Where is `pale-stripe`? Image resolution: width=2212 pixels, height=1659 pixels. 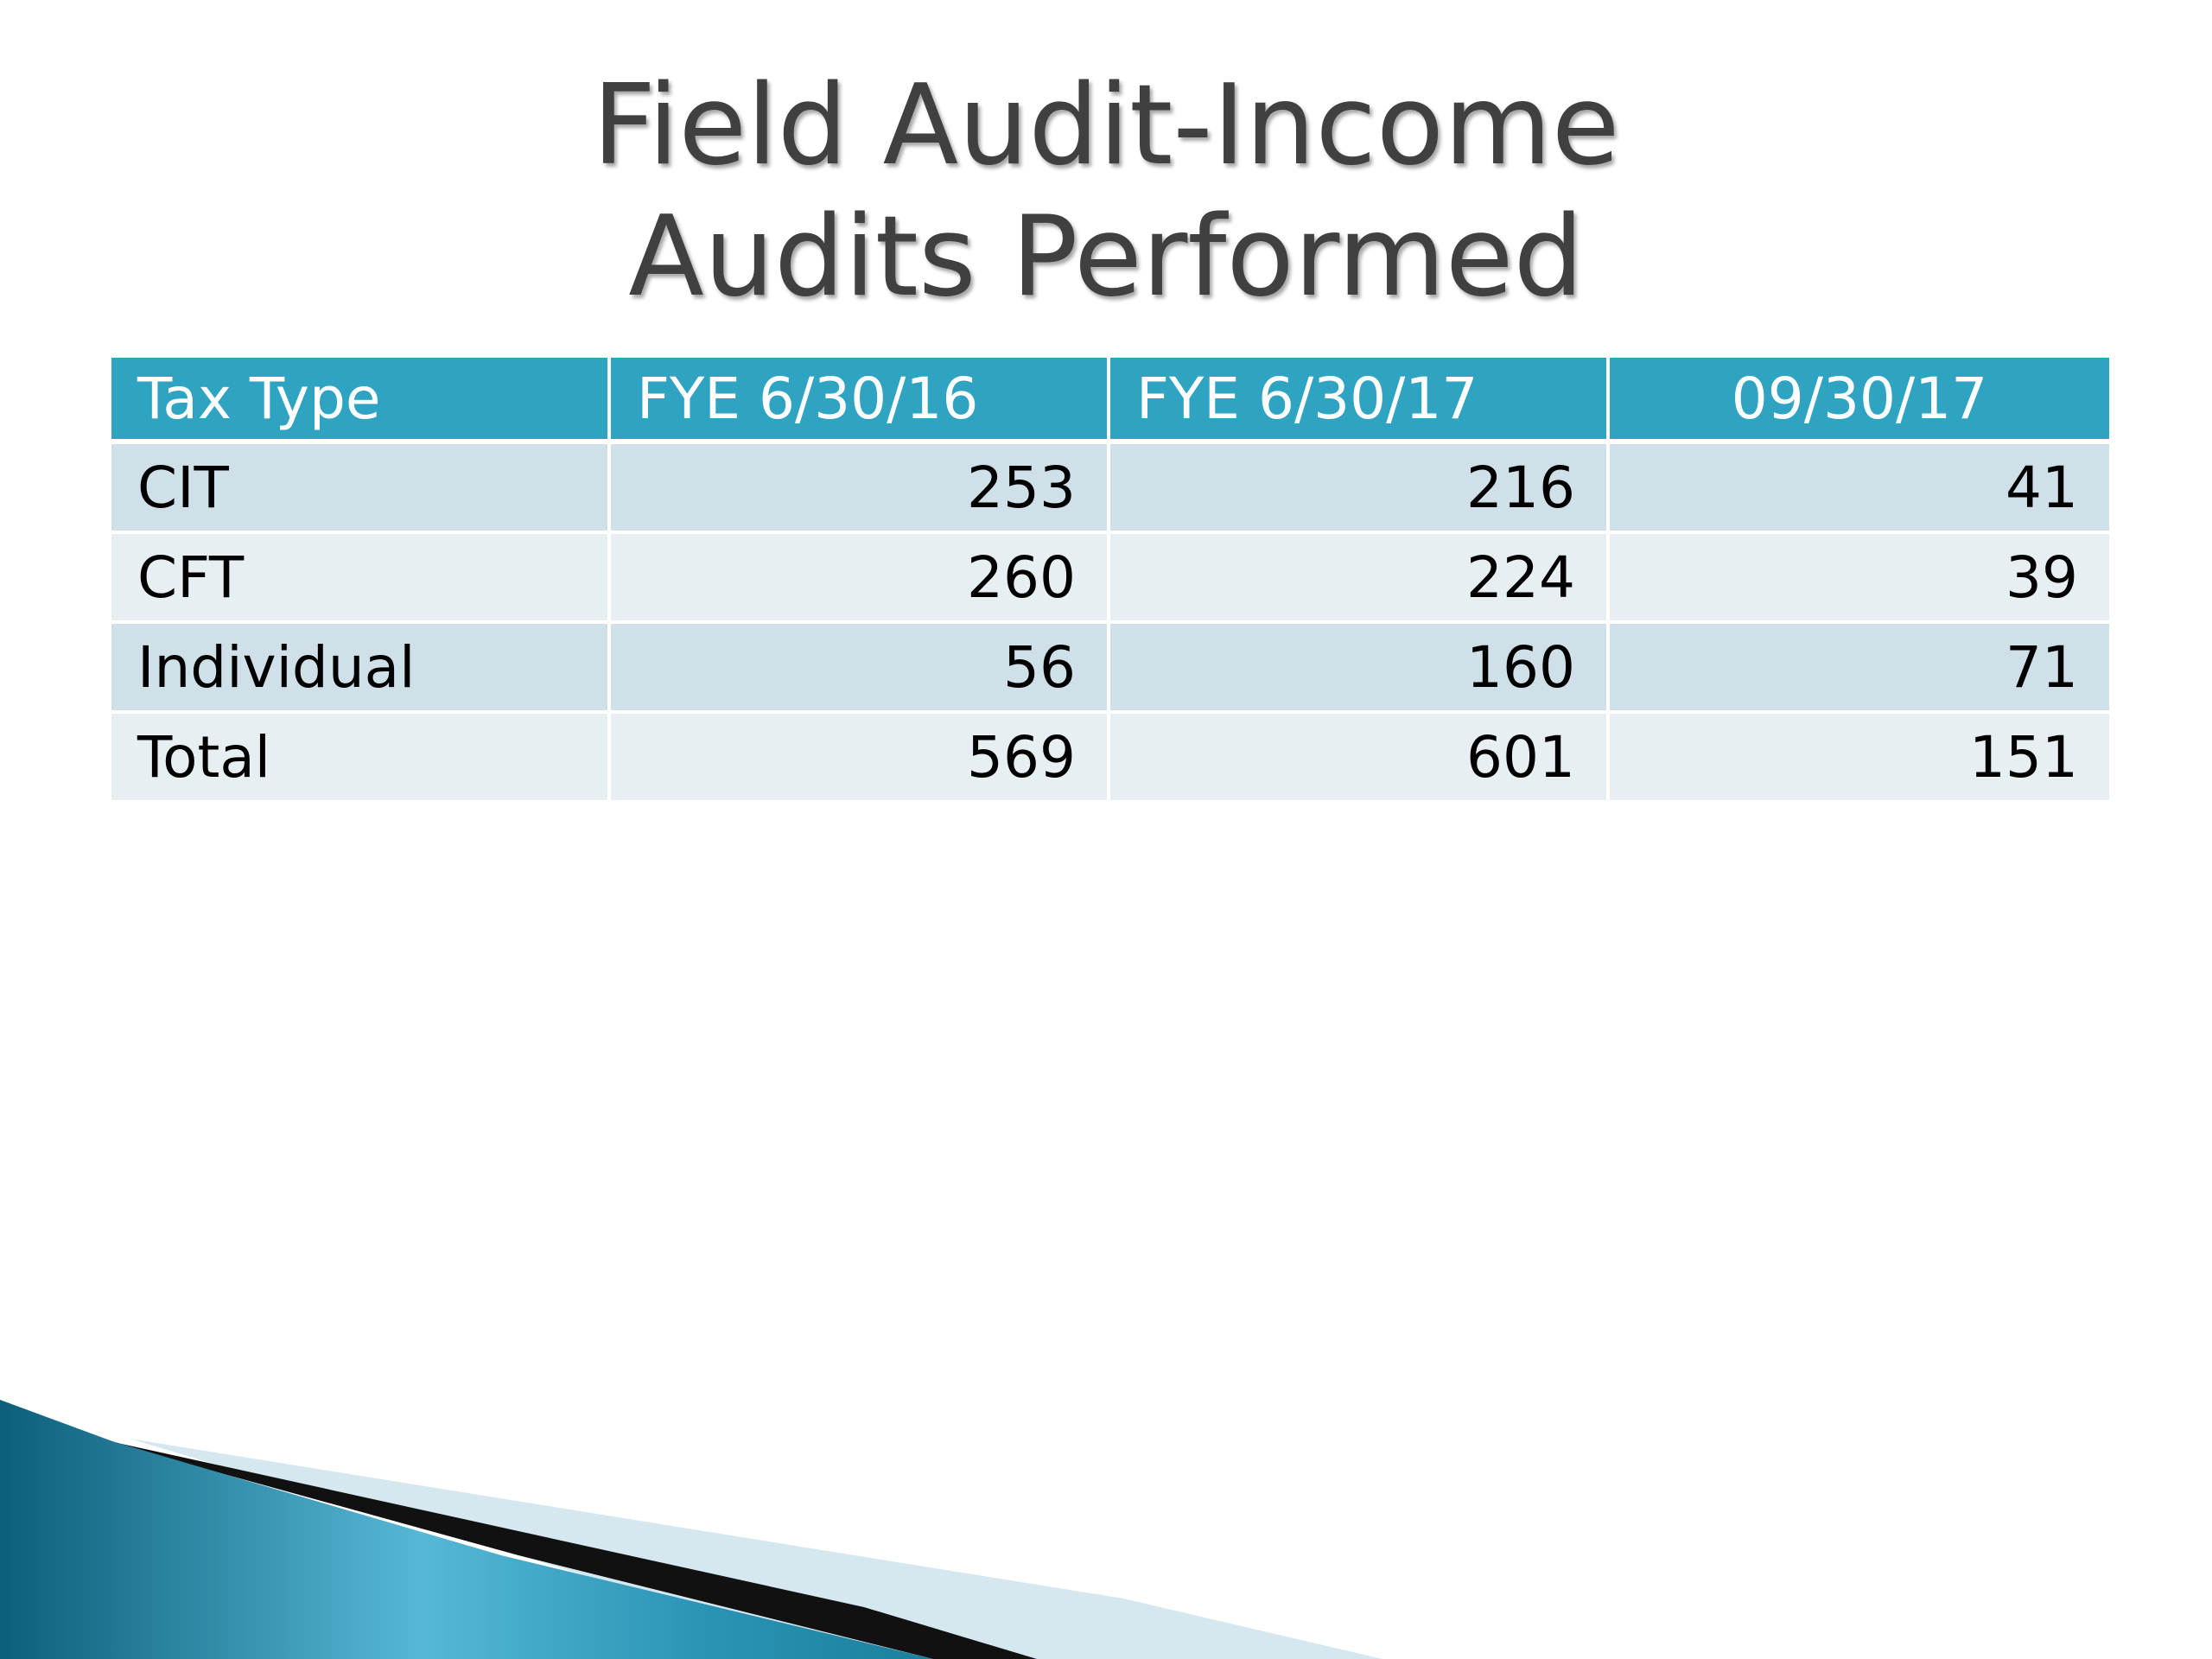
pale-stripe is located at coordinates (756, 1549).